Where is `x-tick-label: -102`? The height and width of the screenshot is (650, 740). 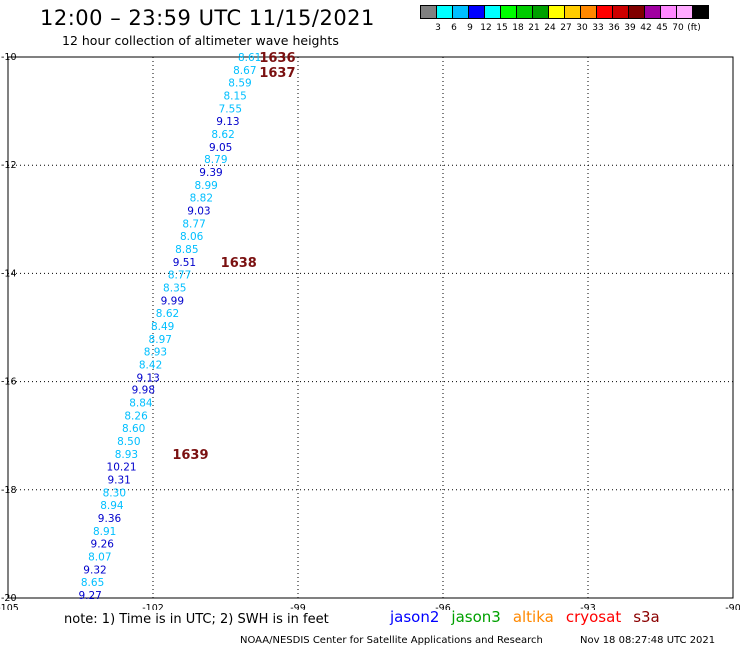 x-tick-label: -102 is located at coordinates (153, 606).